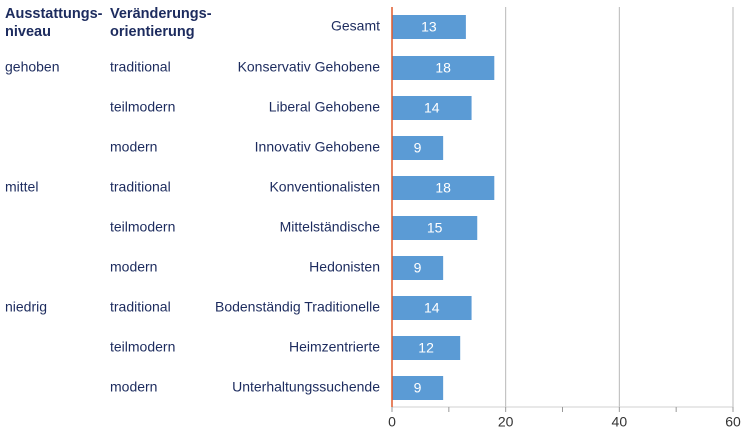 The width and height of the screenshot is (741, 434). I want to click on column-header: orientierung, so click(152, 32).